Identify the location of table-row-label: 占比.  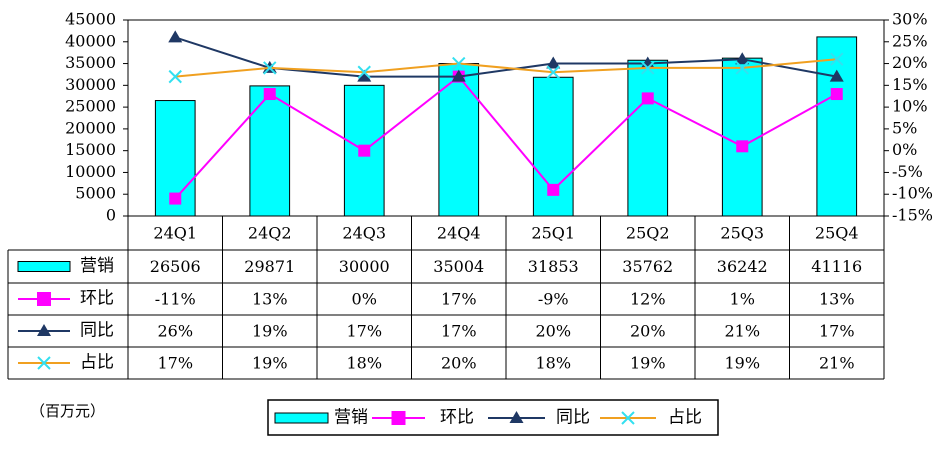
(97, 363).